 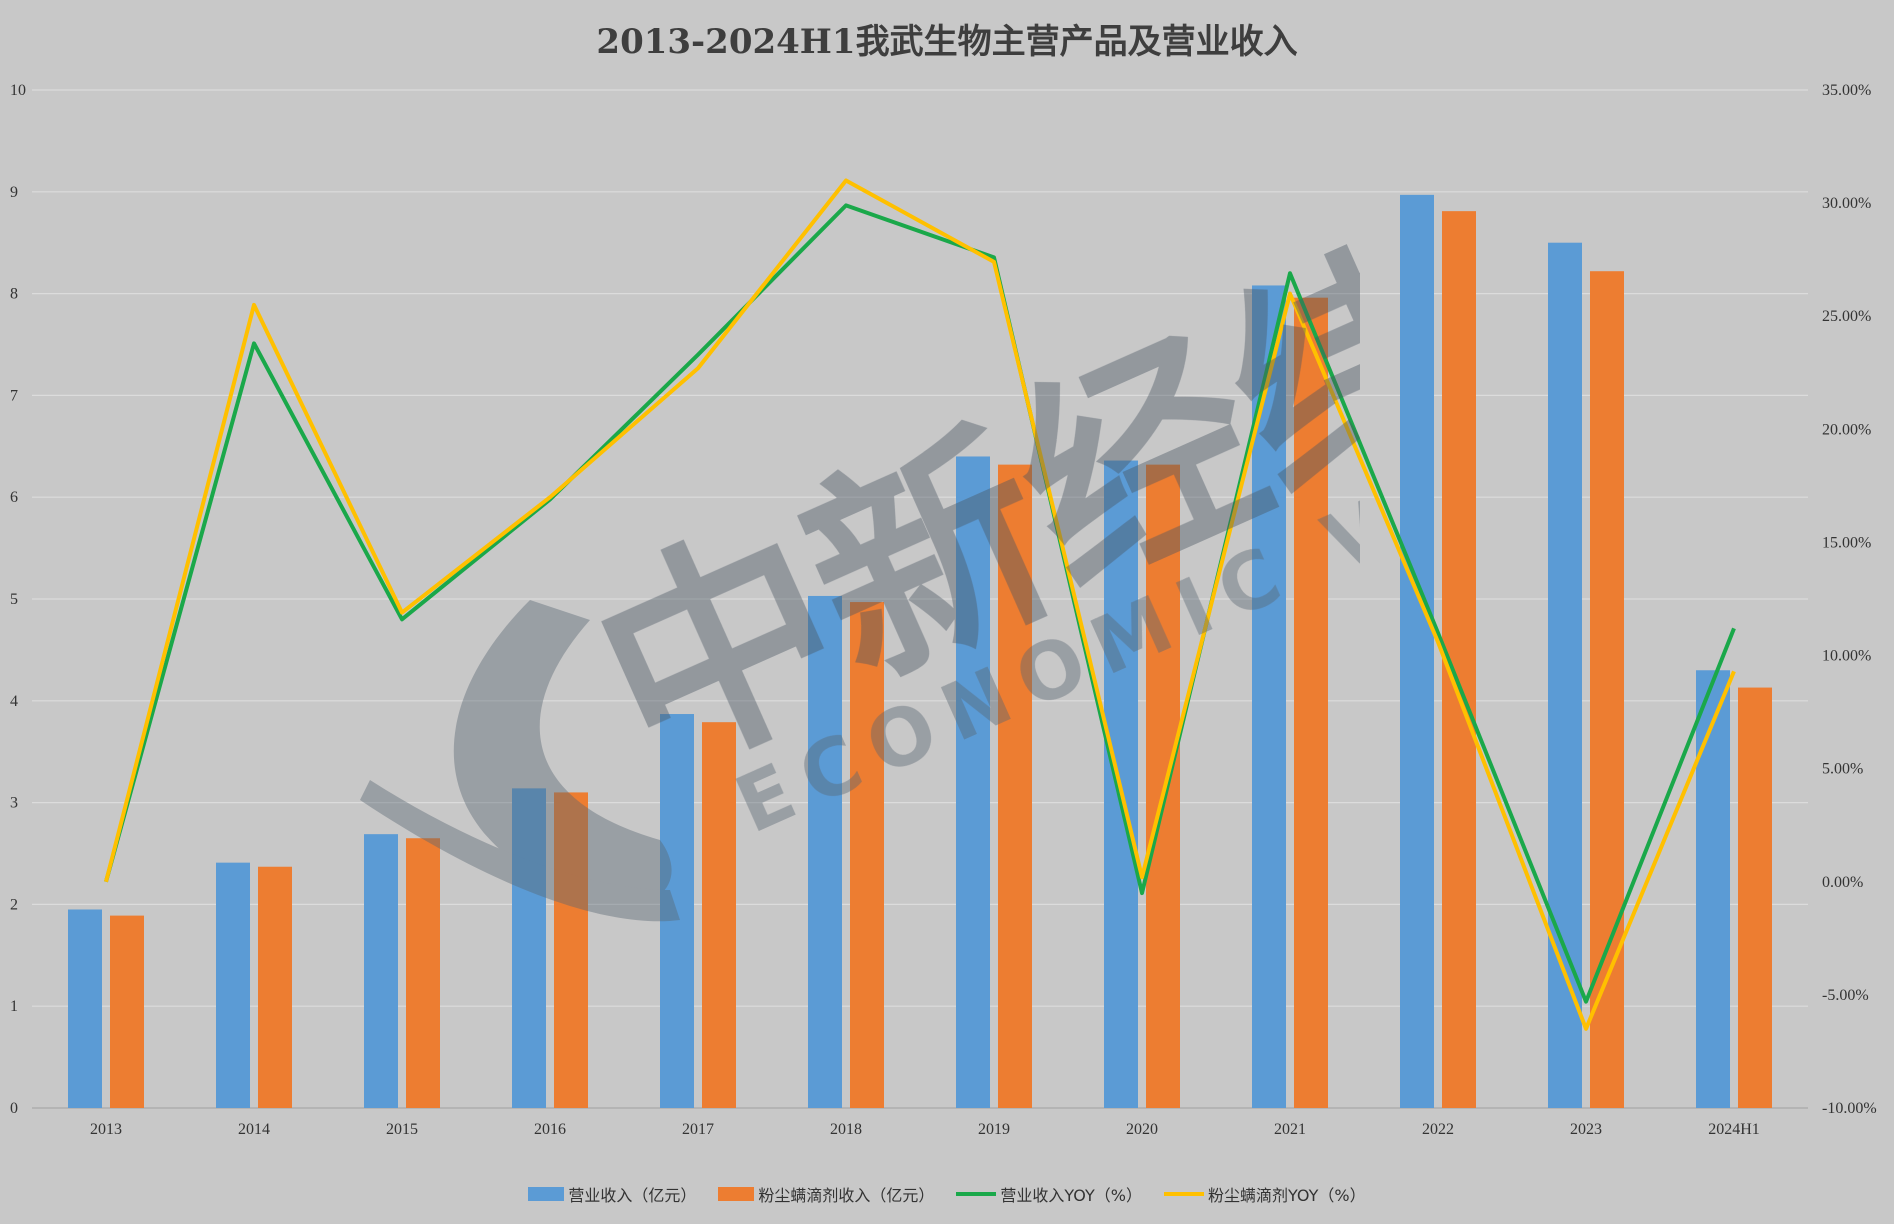 I want to click on left-axis-ticks: 0 1 2 3 4 5 6 7 8 9 10, so click(x=18, y=599).